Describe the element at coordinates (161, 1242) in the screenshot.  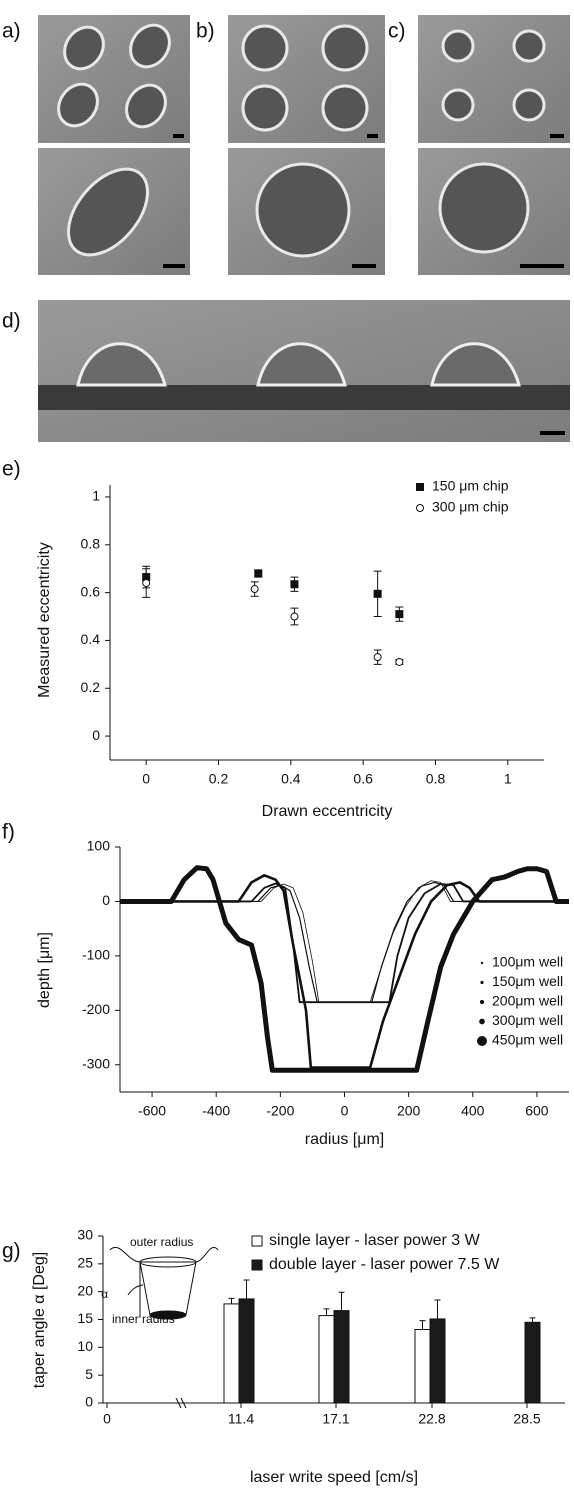
I see `annotation: outer radius` at that location.